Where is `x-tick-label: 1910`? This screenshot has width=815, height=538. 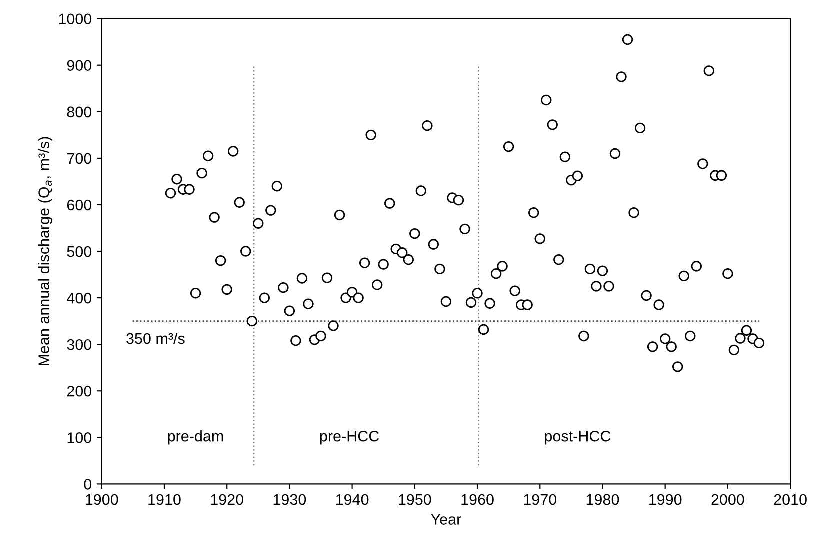 x-tick-label: 1910 is located at coordinates (164, 500).